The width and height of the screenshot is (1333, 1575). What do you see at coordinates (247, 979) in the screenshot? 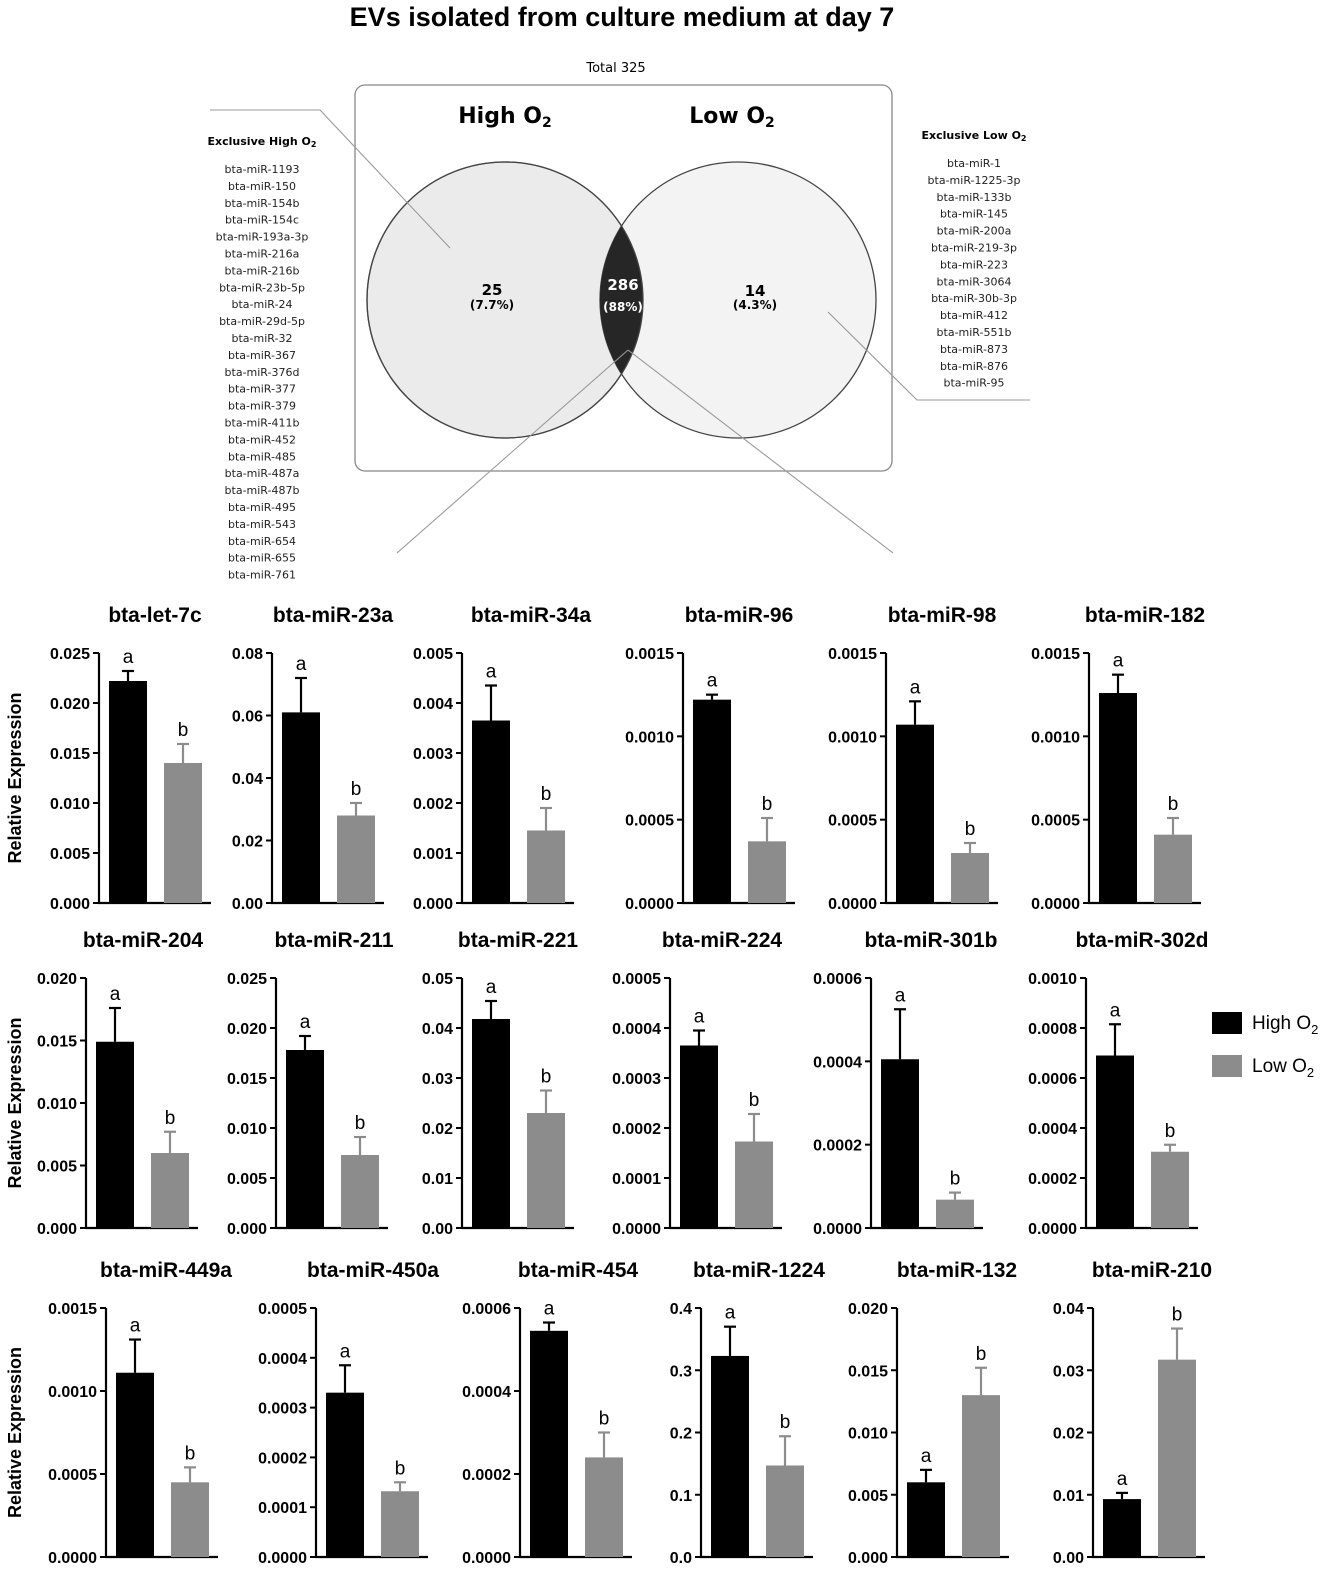
I see `y-tick-label: 0.025` at bounding box center [247, 979].